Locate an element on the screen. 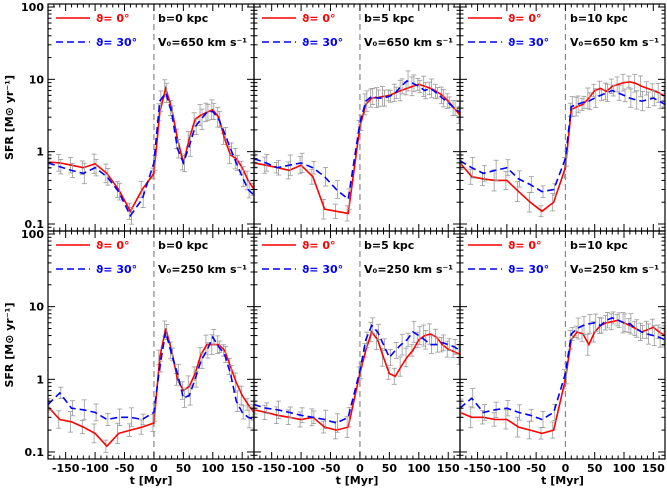  panel-2: ϑ= 0° ϑ= 30° b=5 kpc V₀=650 km s⁻¹ is located at coordinates (357, 117).